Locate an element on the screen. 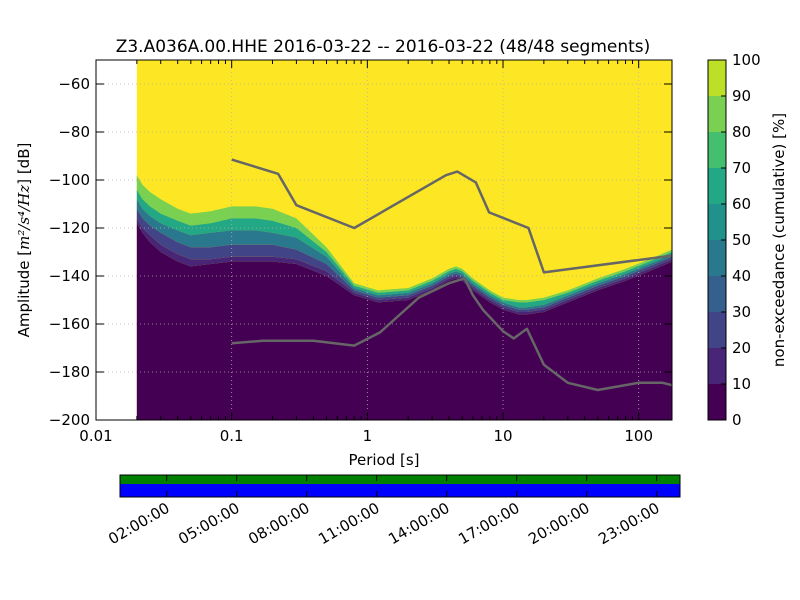 This screenshot has width=800, height=600. colorbar-tick-label: 60 is located at coordinates (741, 204).